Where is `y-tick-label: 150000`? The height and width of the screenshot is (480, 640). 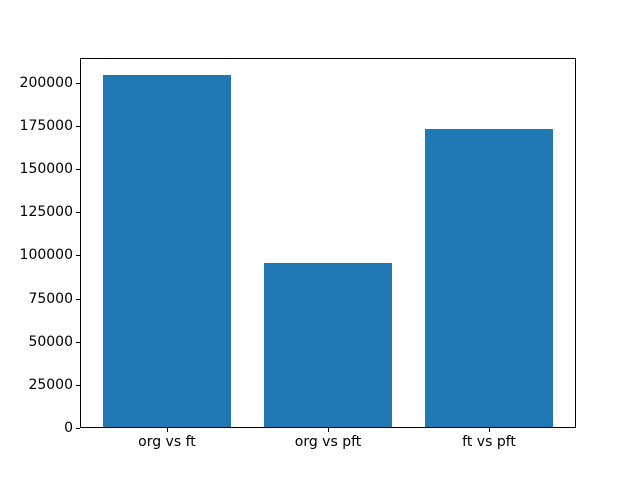 y-tick-label: 150000 is located at coordinates (46, 169).